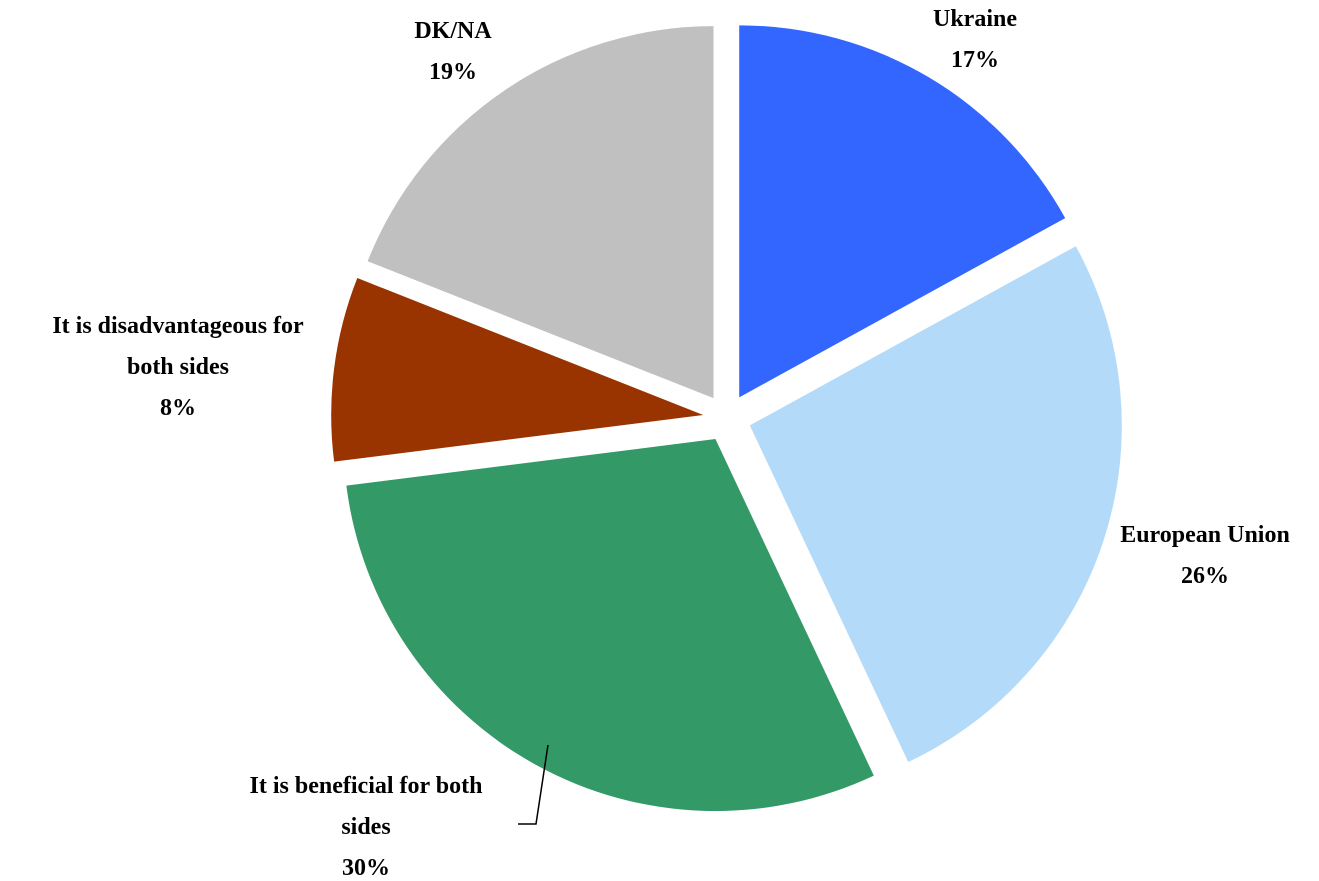 Image resolution: width=1319 pixels, height=881 pixels. What do you see at coordinates (366, 868) in the screenshot?
I see `slice-value-label: 30%` at bounding box center [366, 868].